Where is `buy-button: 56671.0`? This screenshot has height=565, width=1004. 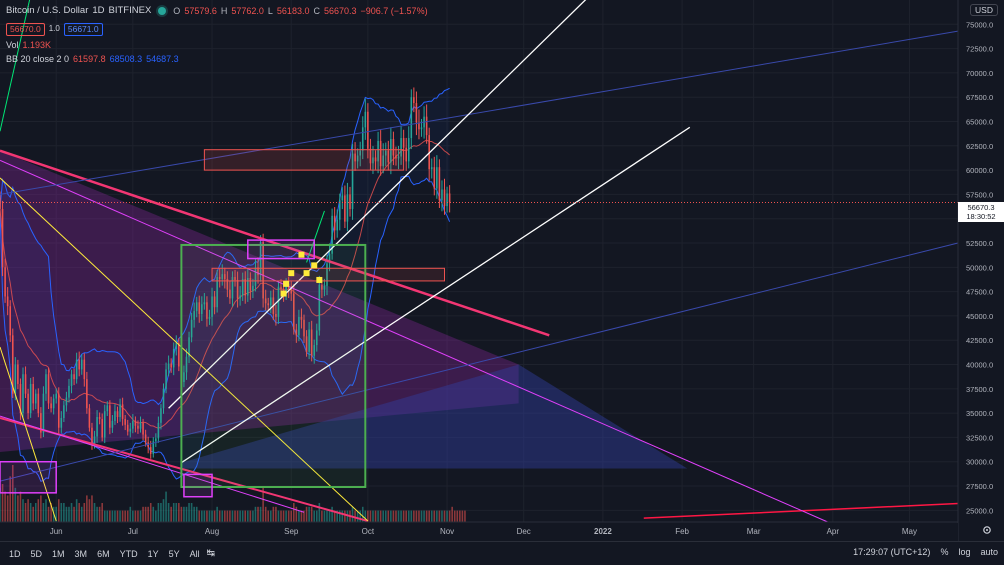
buy-button: 56671.0 is located at coordinates (83, 29).